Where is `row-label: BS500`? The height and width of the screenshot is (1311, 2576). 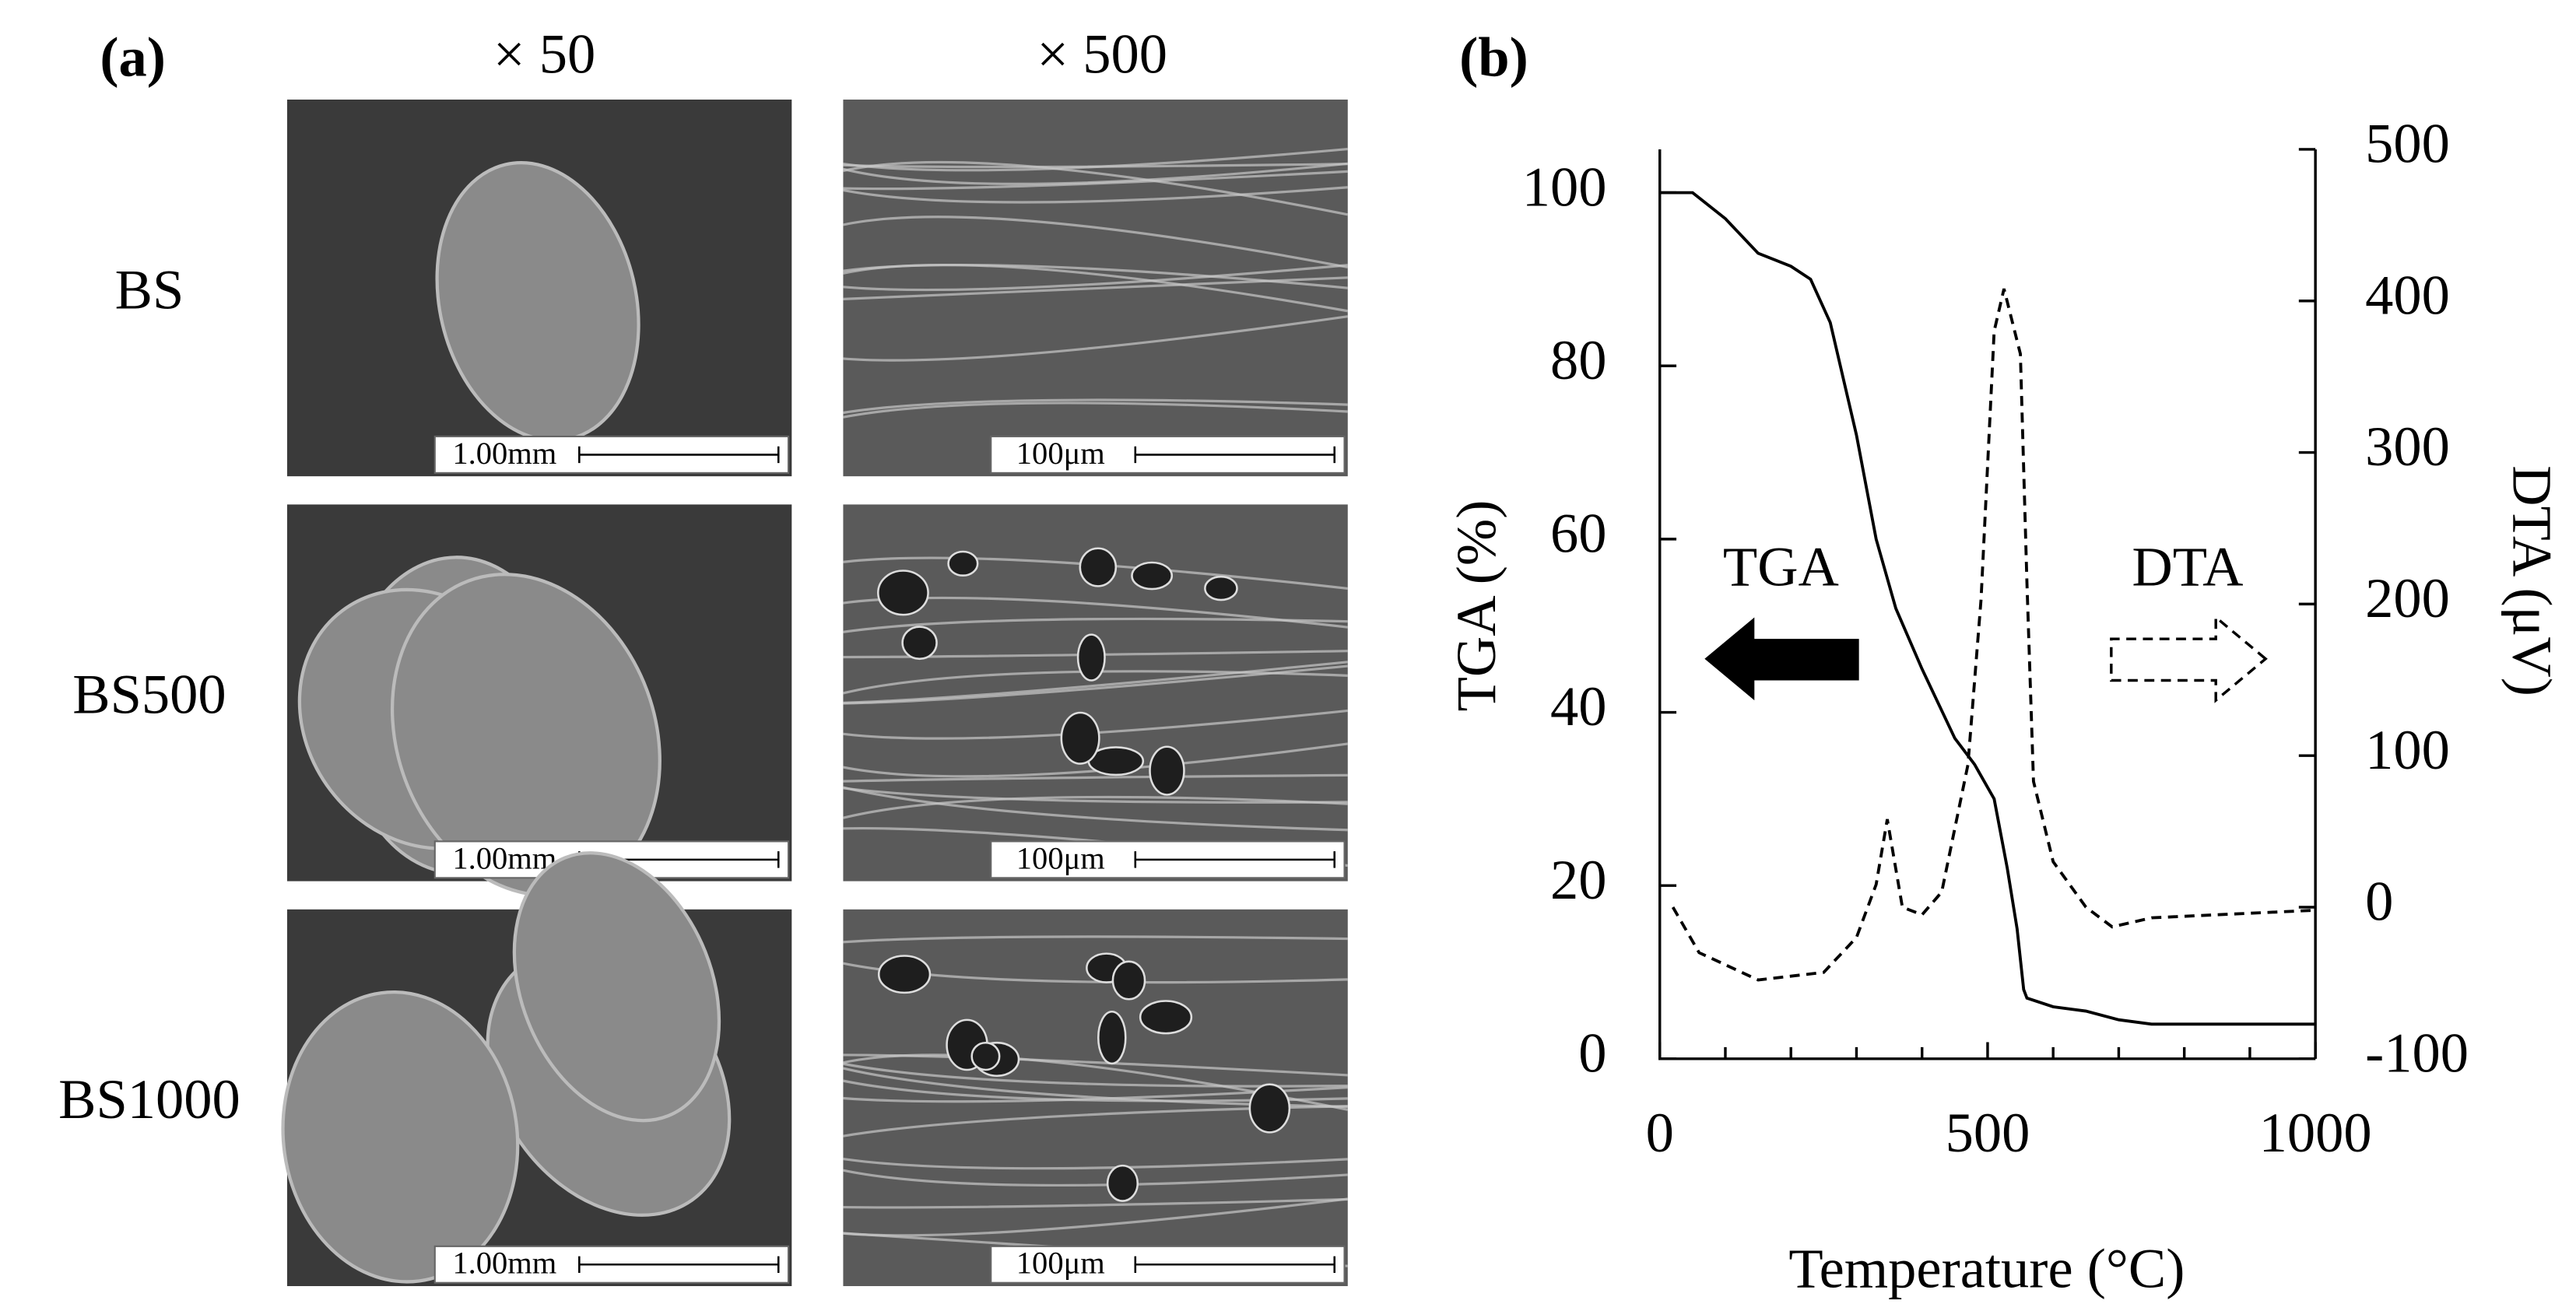
row-label: BS500 is located at coordinates (149, 694).